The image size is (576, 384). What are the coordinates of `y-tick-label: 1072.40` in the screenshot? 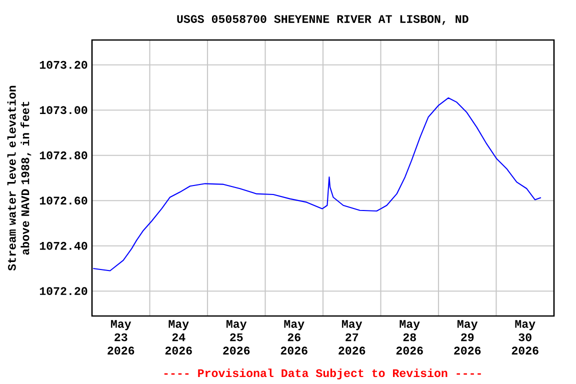 It's located at (64, 246).